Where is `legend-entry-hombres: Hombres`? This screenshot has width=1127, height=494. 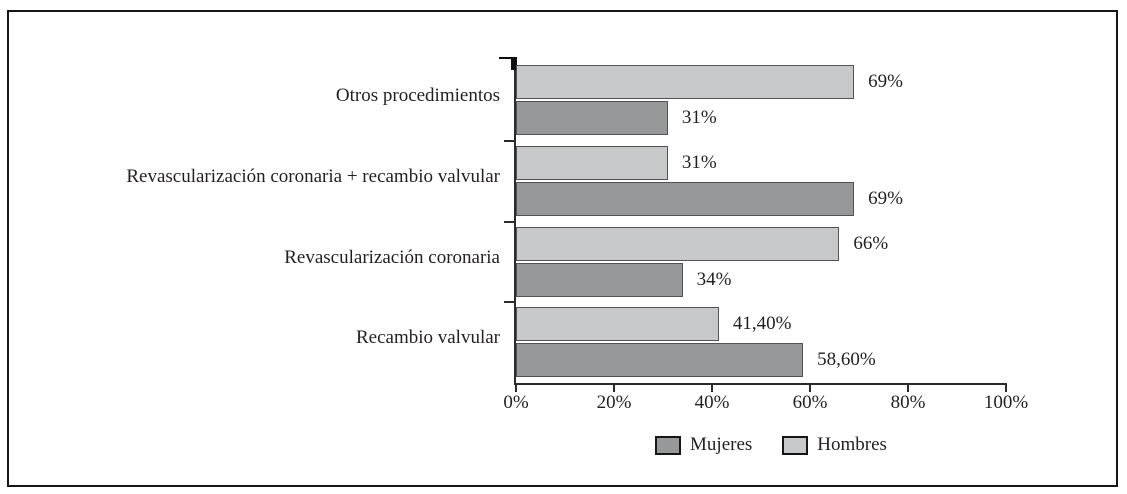
legend-entry-hombres: Hombres is located at coordinates (834, 445).